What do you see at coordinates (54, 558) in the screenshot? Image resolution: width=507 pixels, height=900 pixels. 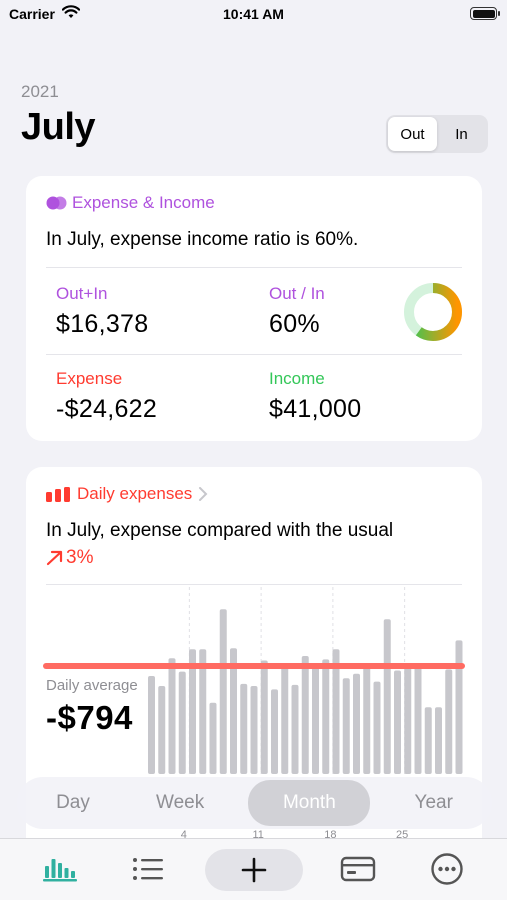 I see `arrow-up-right-icon` at bounding box center [54, 558].